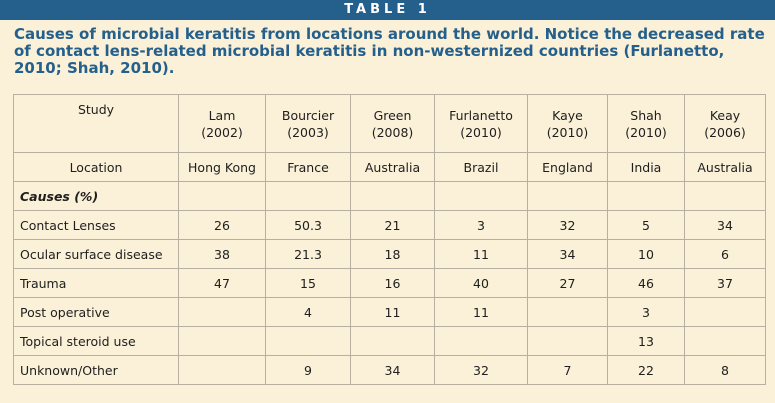 Image resolution: width=775 pixels, height=403 pixels. I want to click on value-cell: 7, so click(567, 370).